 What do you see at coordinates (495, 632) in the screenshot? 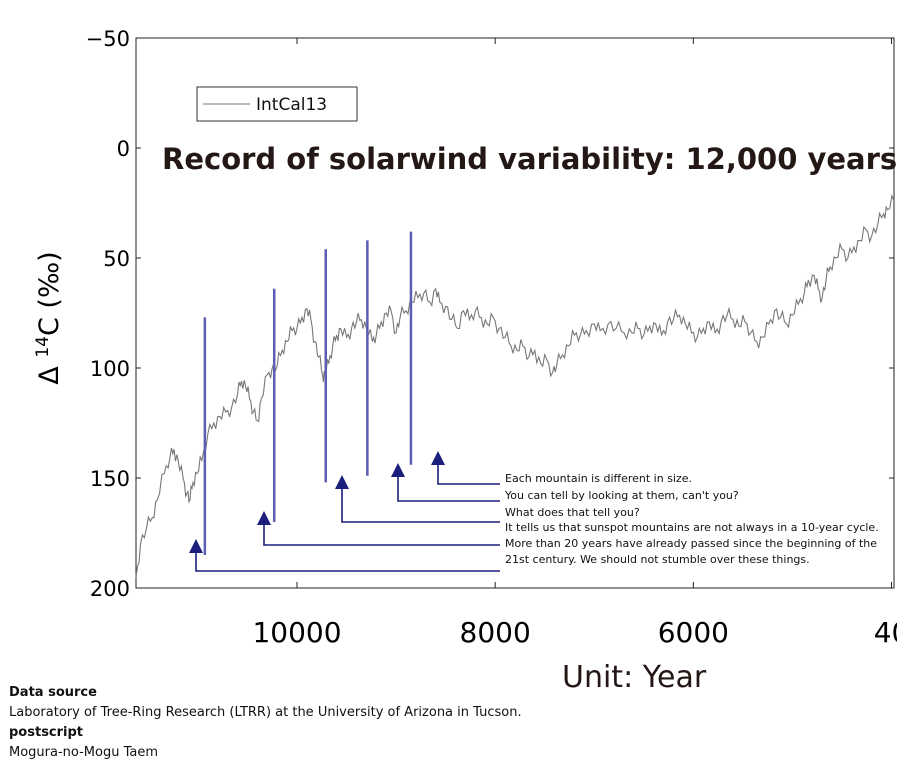
I see `x-tick-label: 8000` at bounding box center [495, 632].